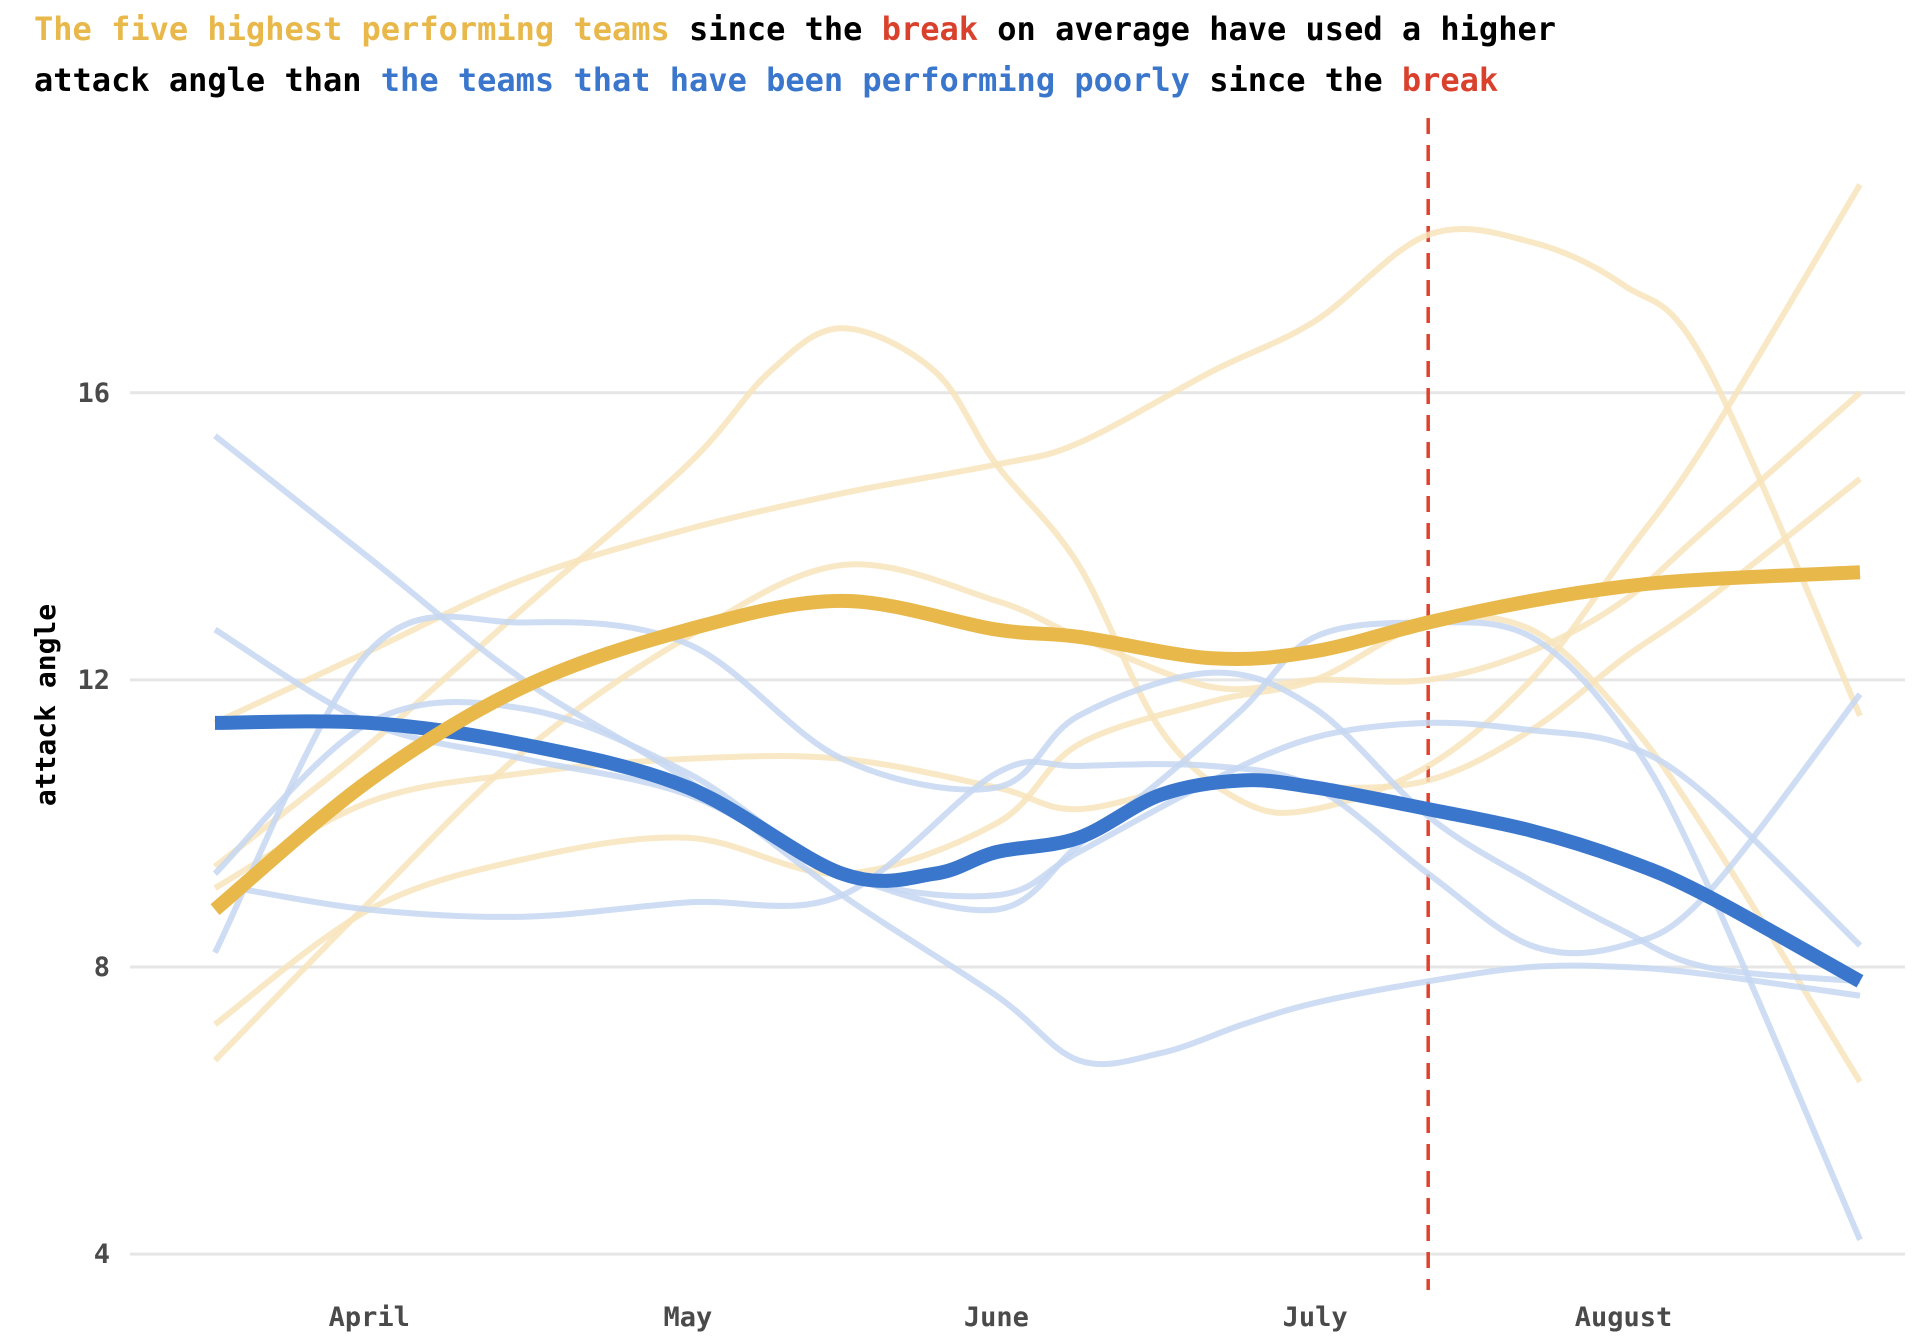 The width and height of the screenshot is (1932, 1342). Describe the element at coordinates (1315, 1317) in the screenshot. I see `x-tick-label: July` at that location.